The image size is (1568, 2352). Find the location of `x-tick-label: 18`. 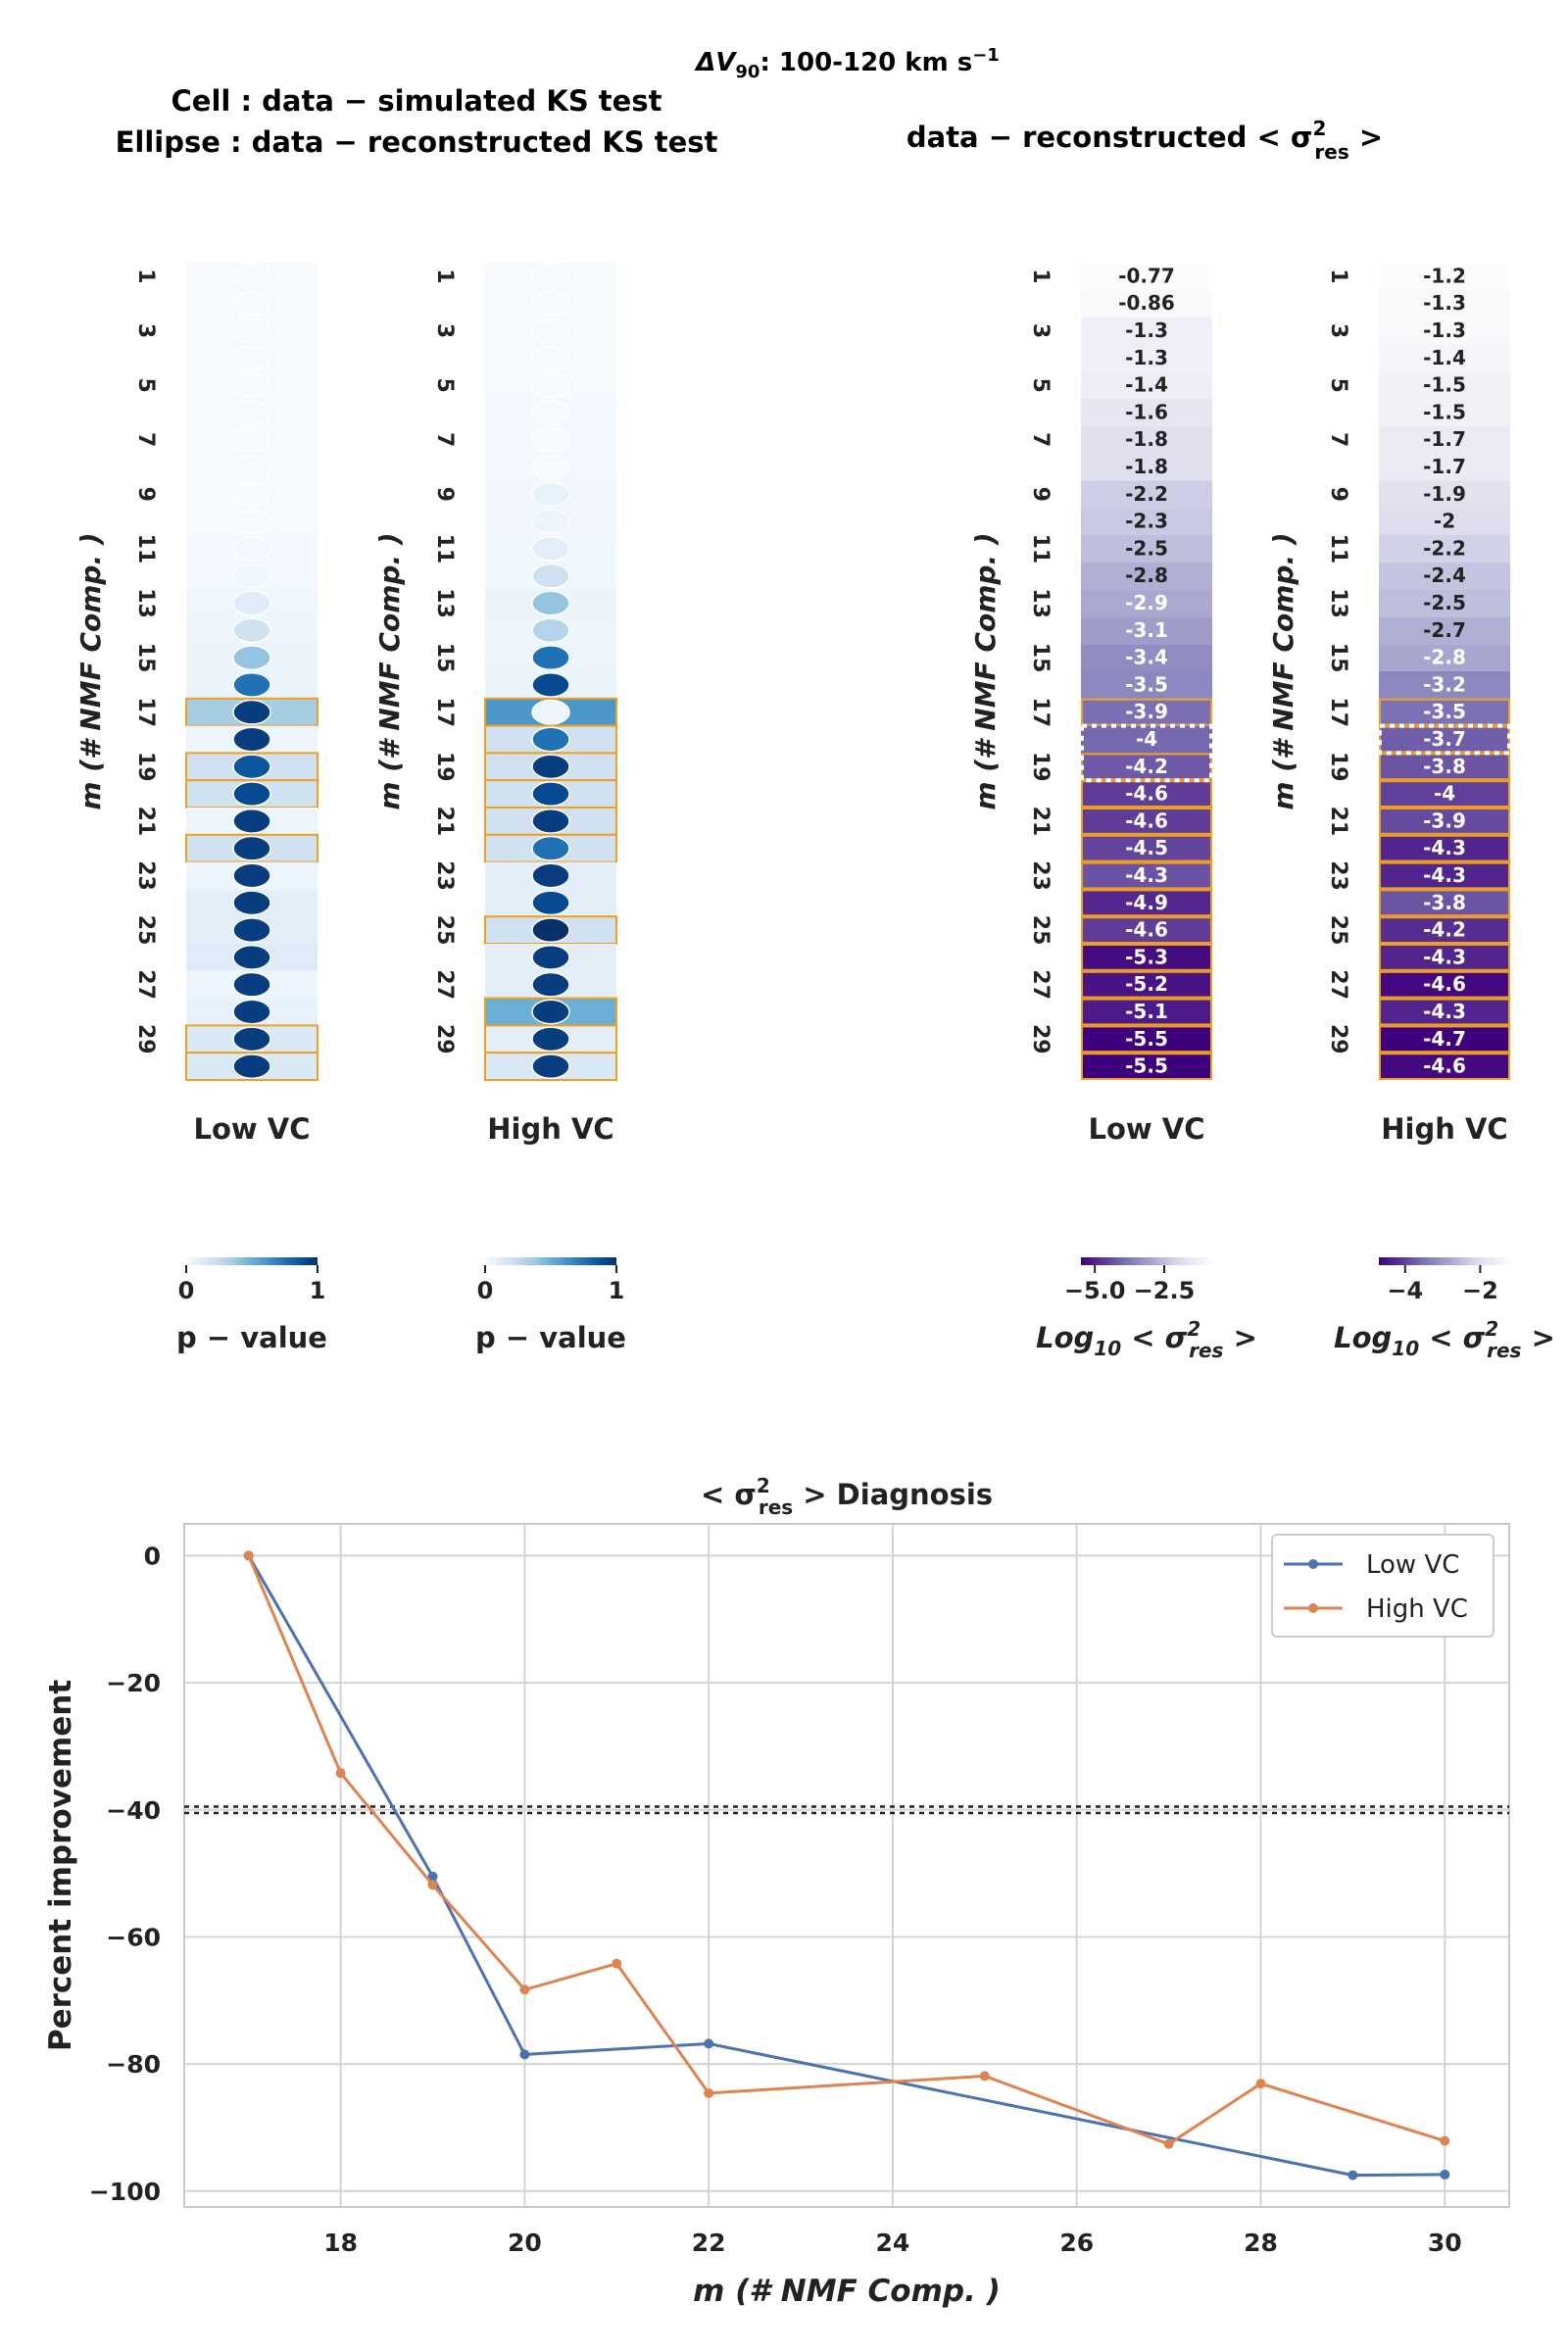

x-tick-label: 18 is located at coordinates (340, 2243).